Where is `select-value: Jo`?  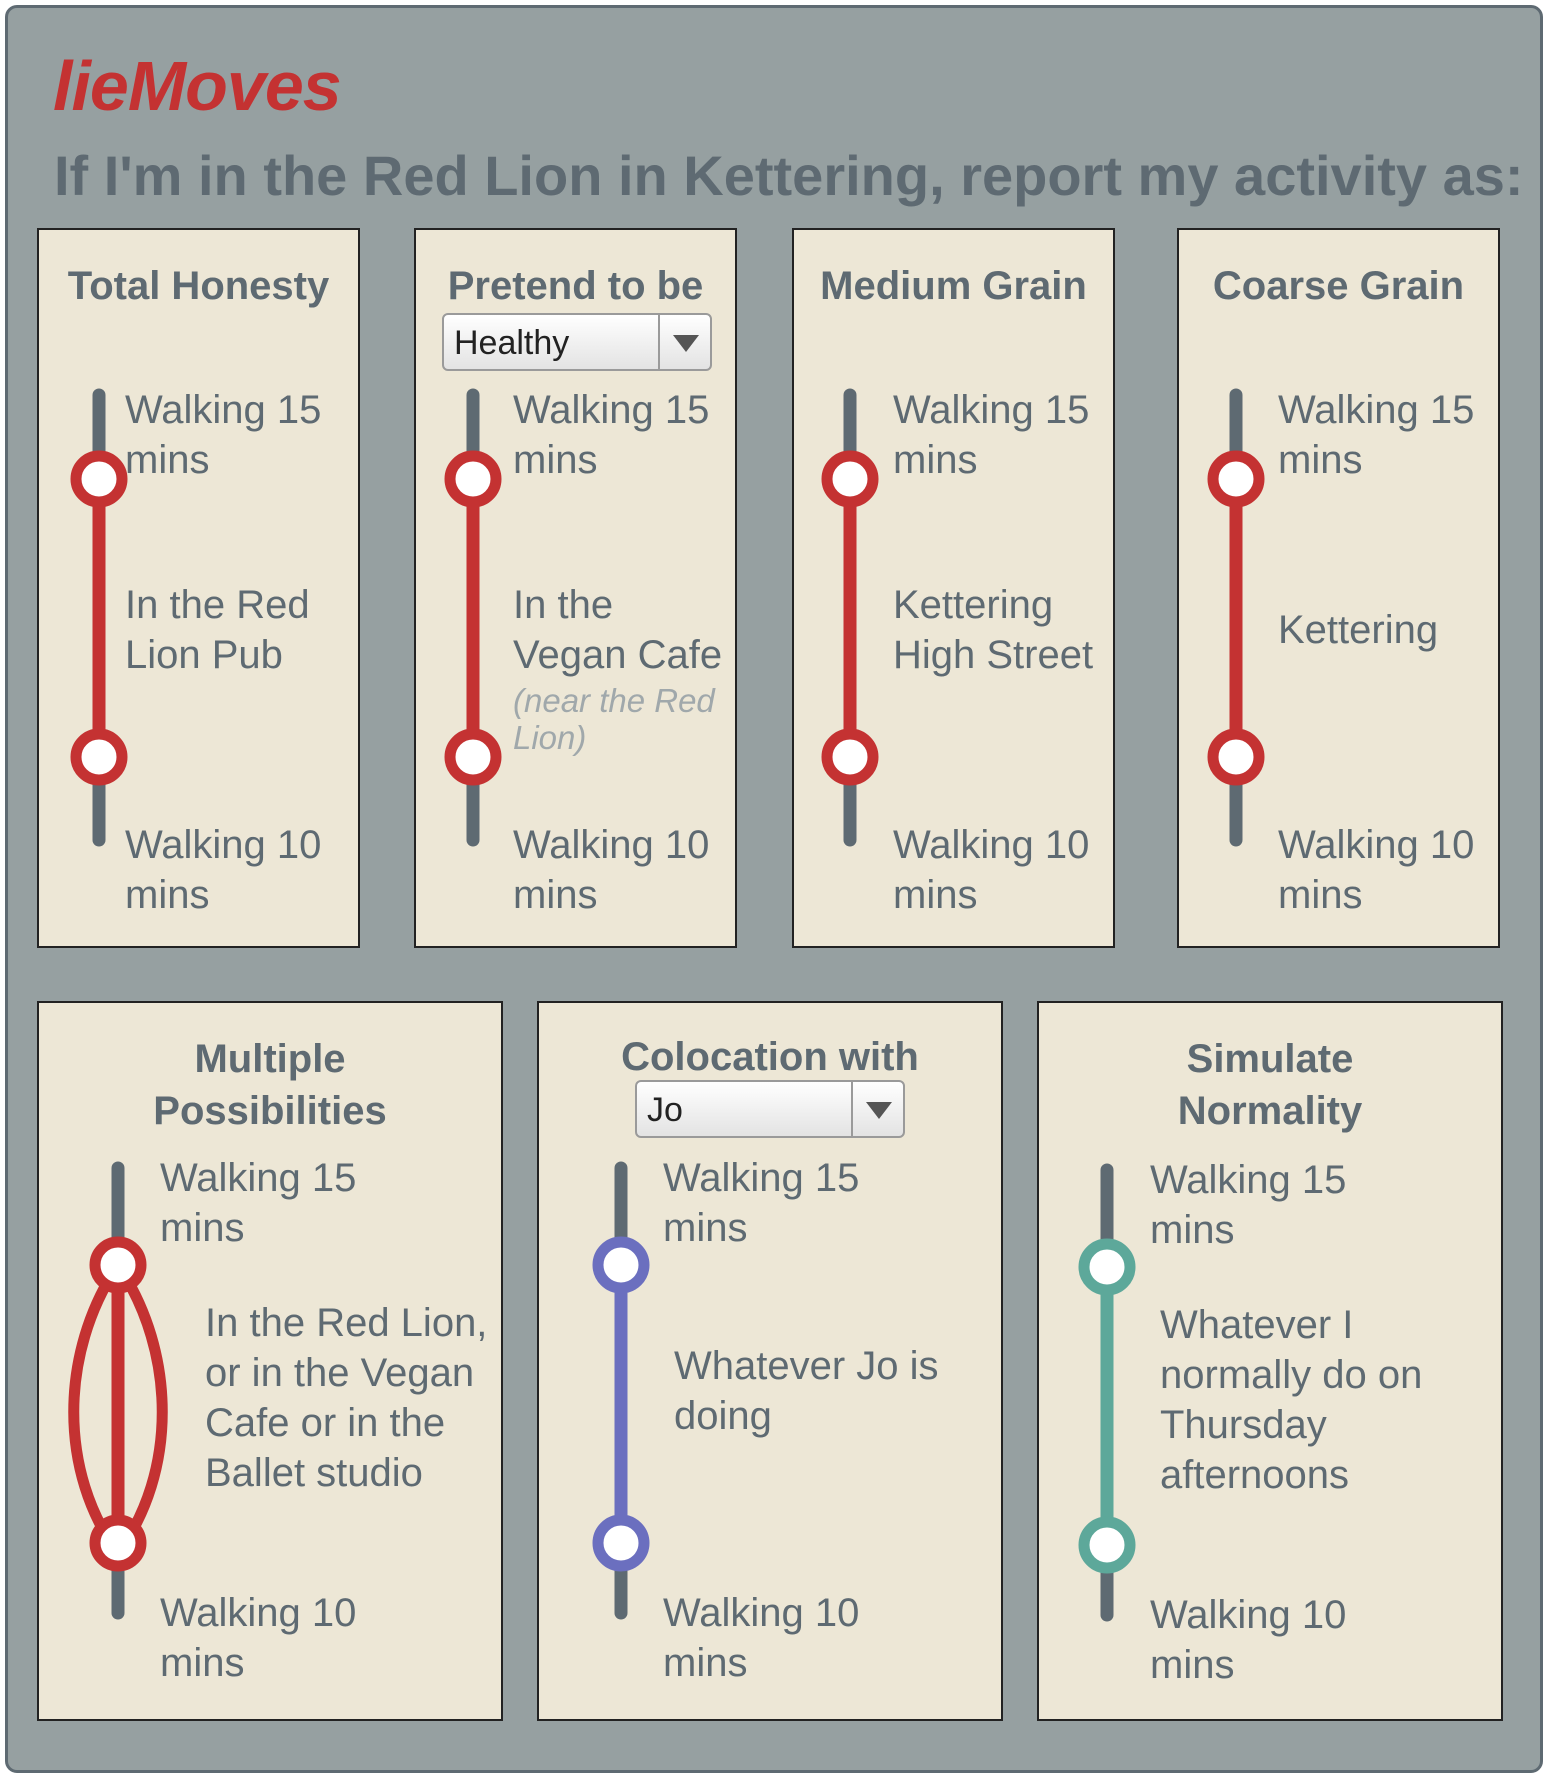
select-value: Jo is located at coordinates (665, 1110).